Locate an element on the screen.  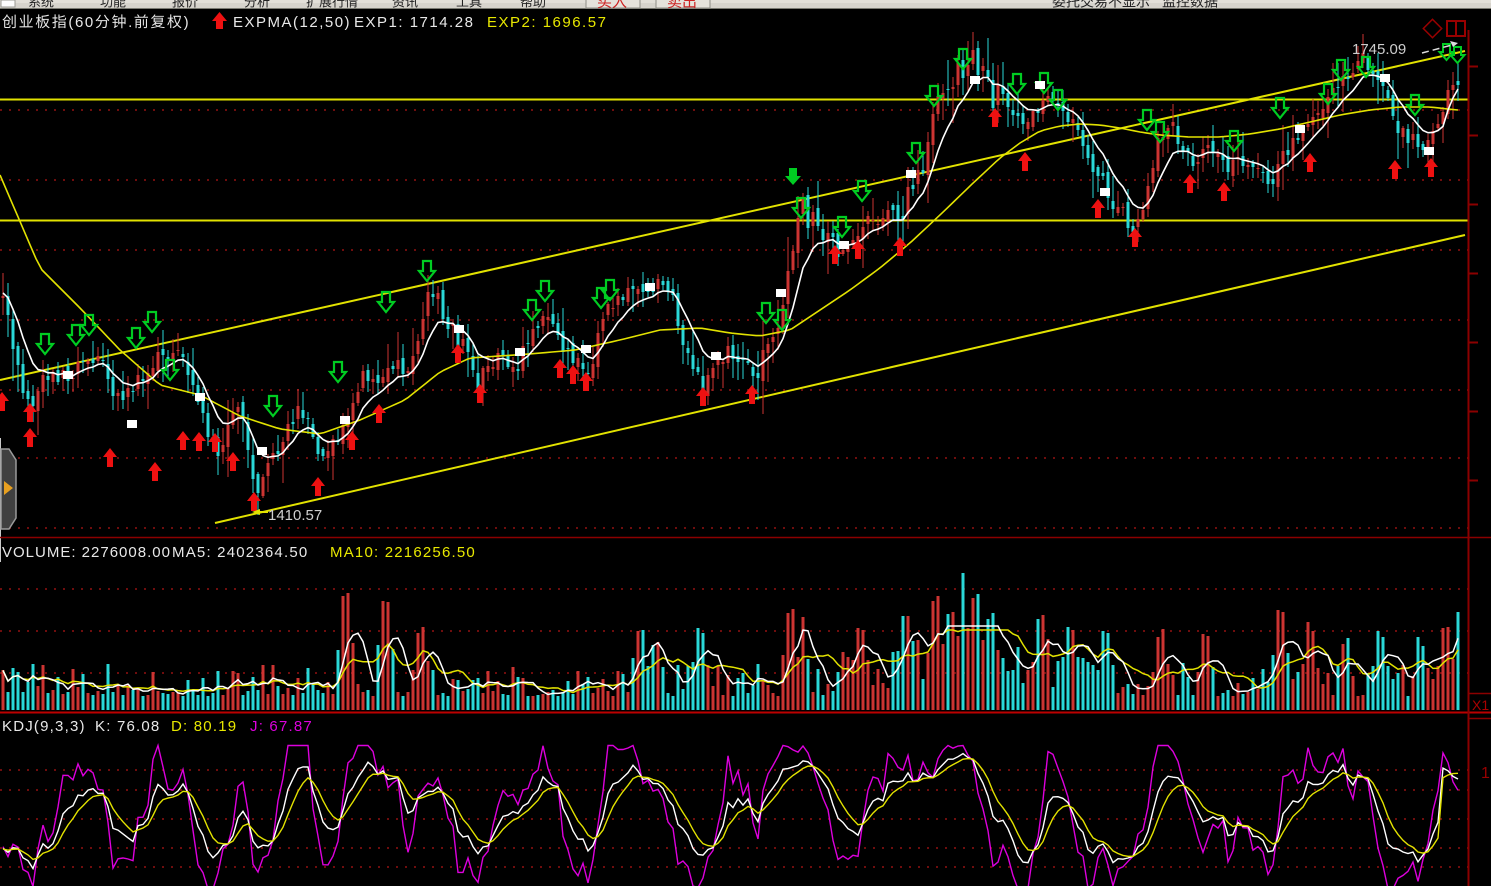
svg-text: 1745.09 is located at coordinates (1379, 49).